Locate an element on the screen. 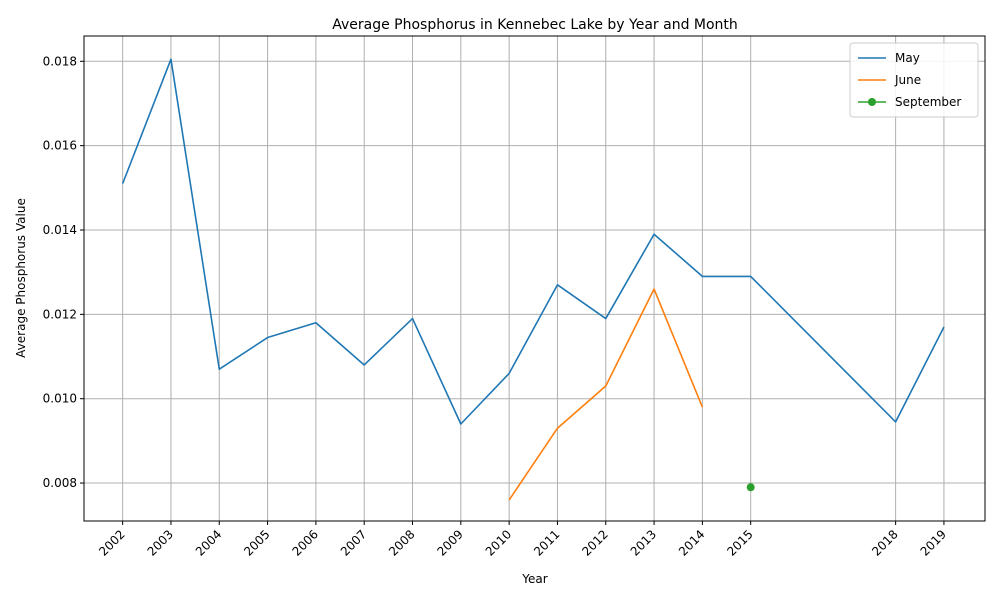 This screenshot has width=1000, height=604. y-tick-label: 0.008 is located at coordinates (60, 483).